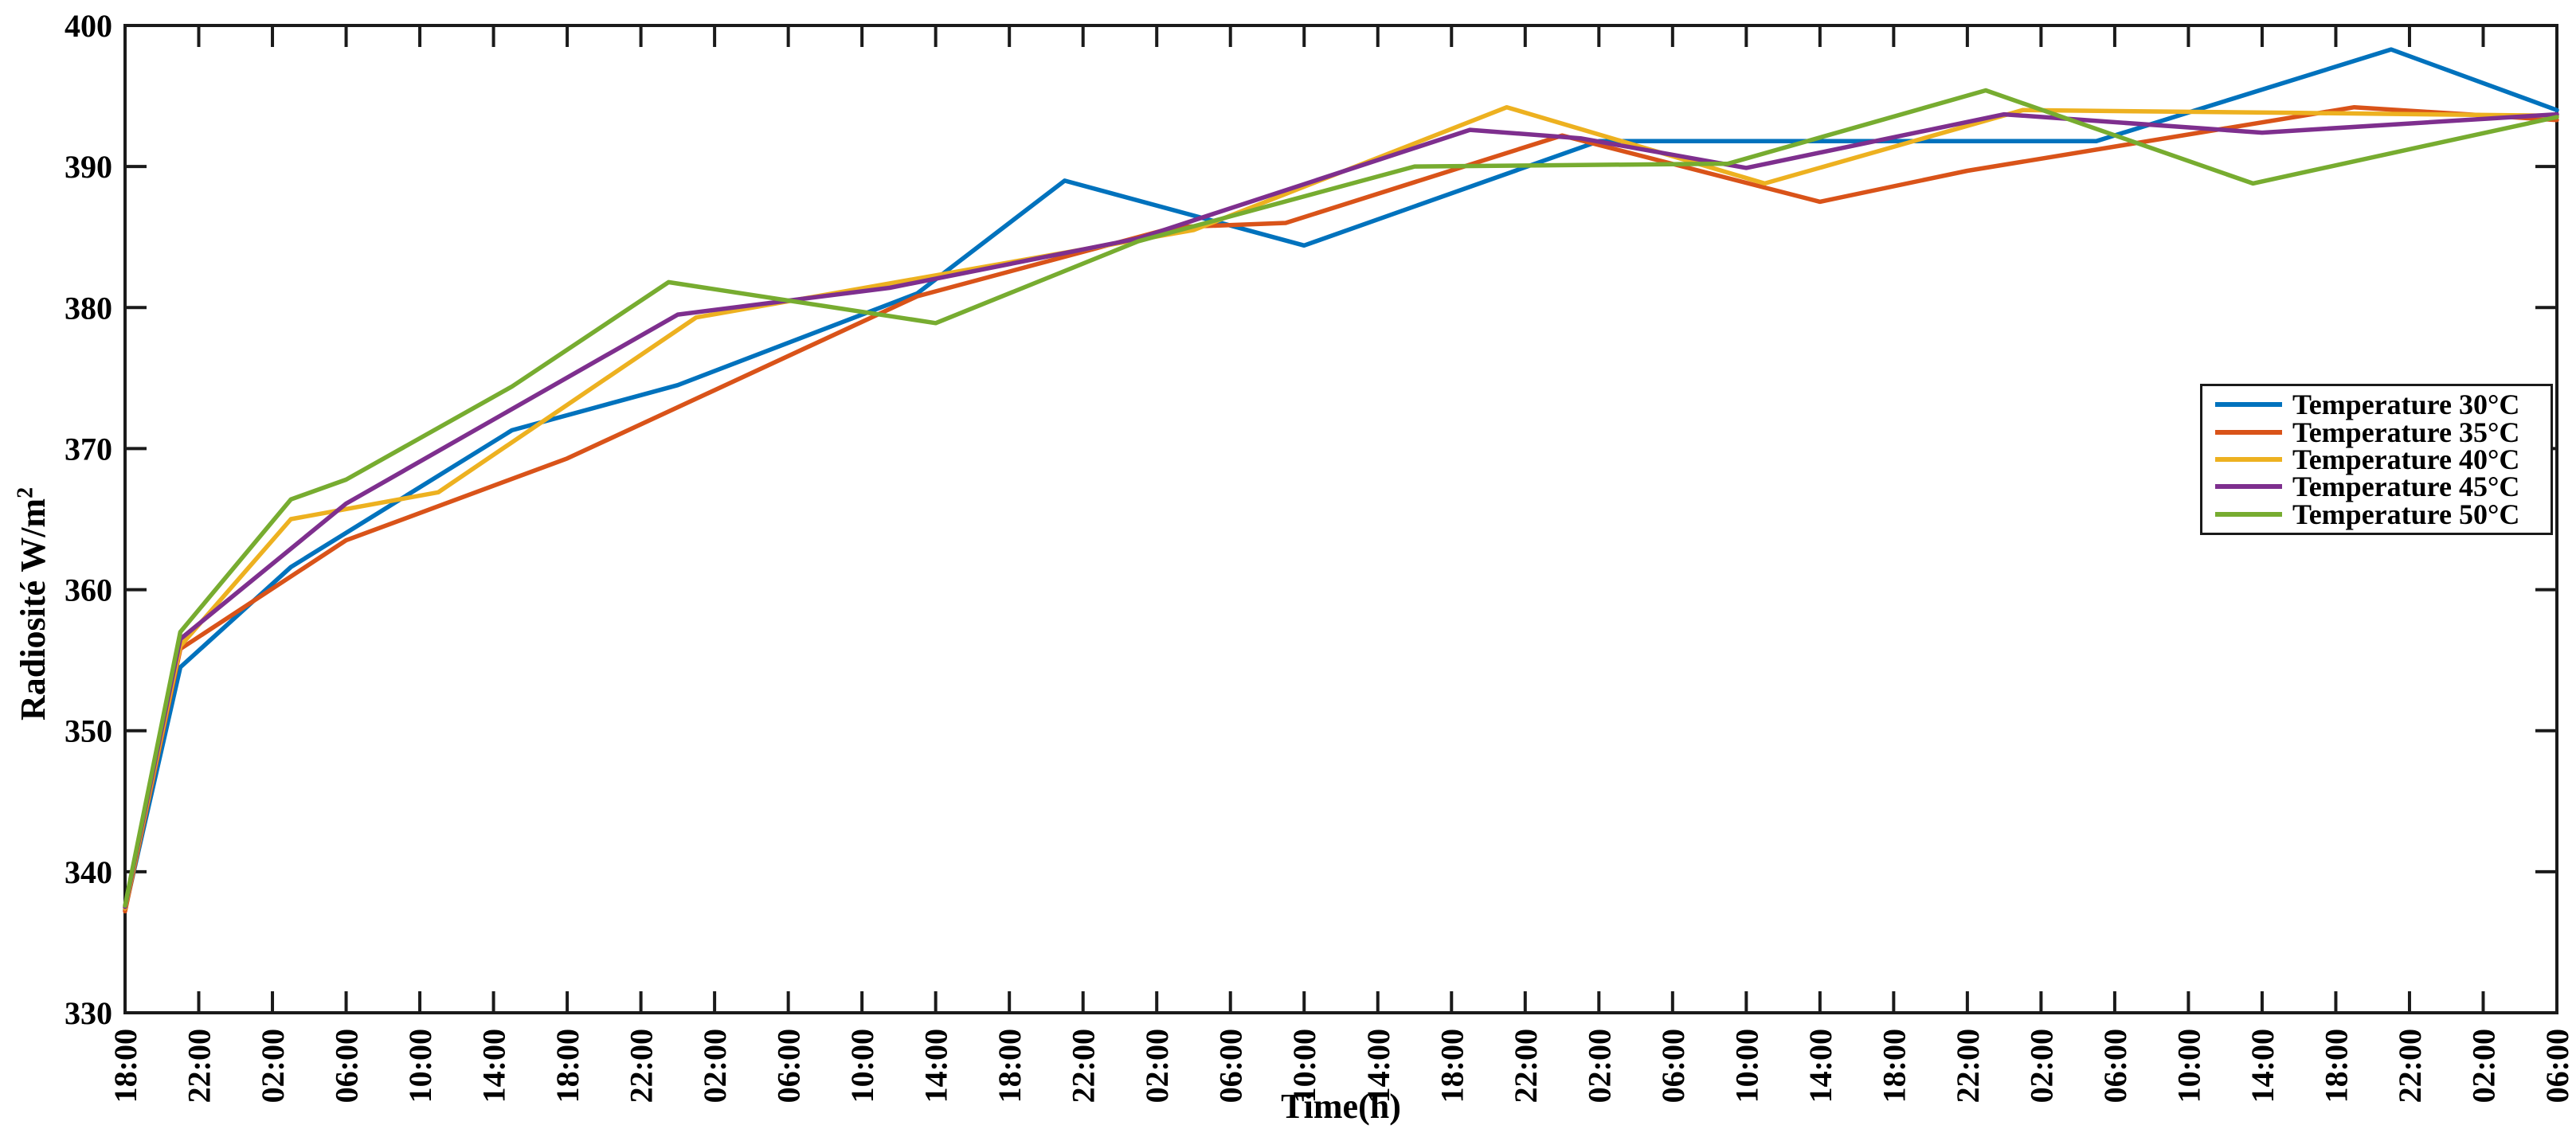 Image resolution: width=2576 pixels, height=1133 pixels. Describe the element at coordinates (33, 609) in the screenshot. I see `y-axis-title-text: Radiosité W/m` at that location.